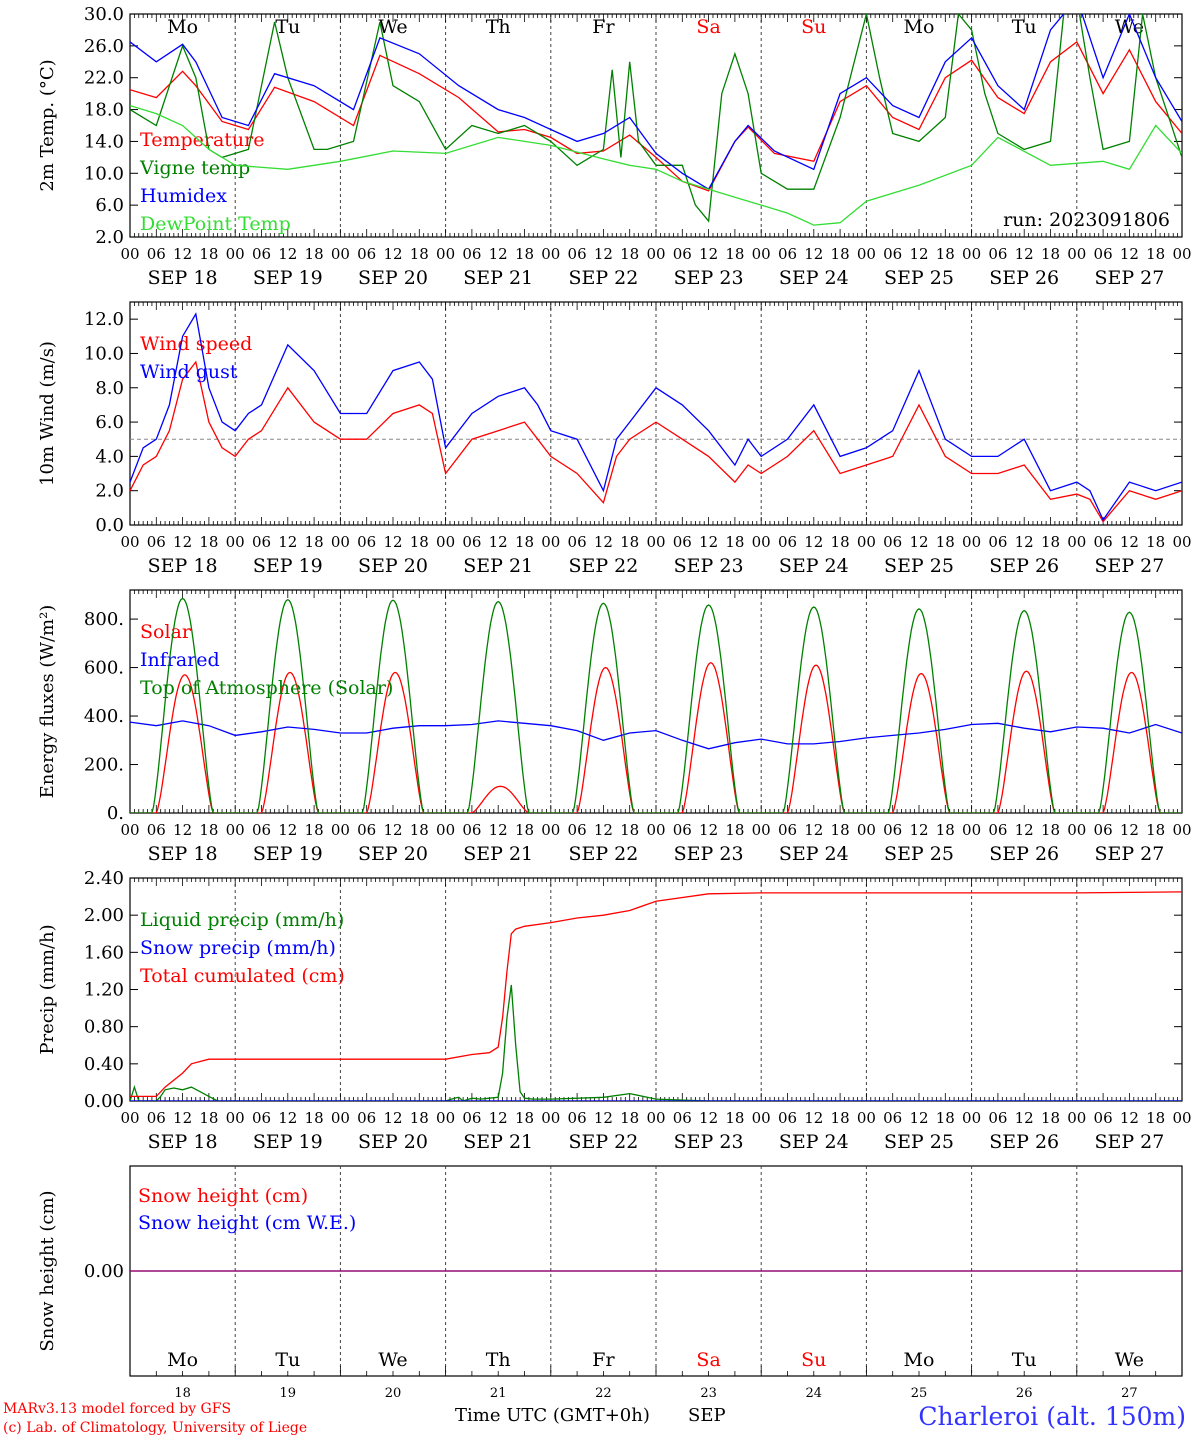 This screenshot has width=1194, height=1440. I want to click on legend-snow-precip-mm-h: Snow precip (mm/h), so click(238, 948).